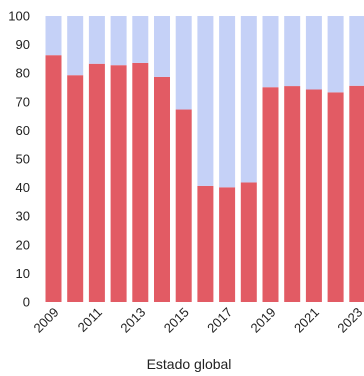 The width and height of the screenshot is (364, 376). Describe the element at coordinates (263, 320) in the screenshot. I see `x-tick-label-2019: 2019` at that location.